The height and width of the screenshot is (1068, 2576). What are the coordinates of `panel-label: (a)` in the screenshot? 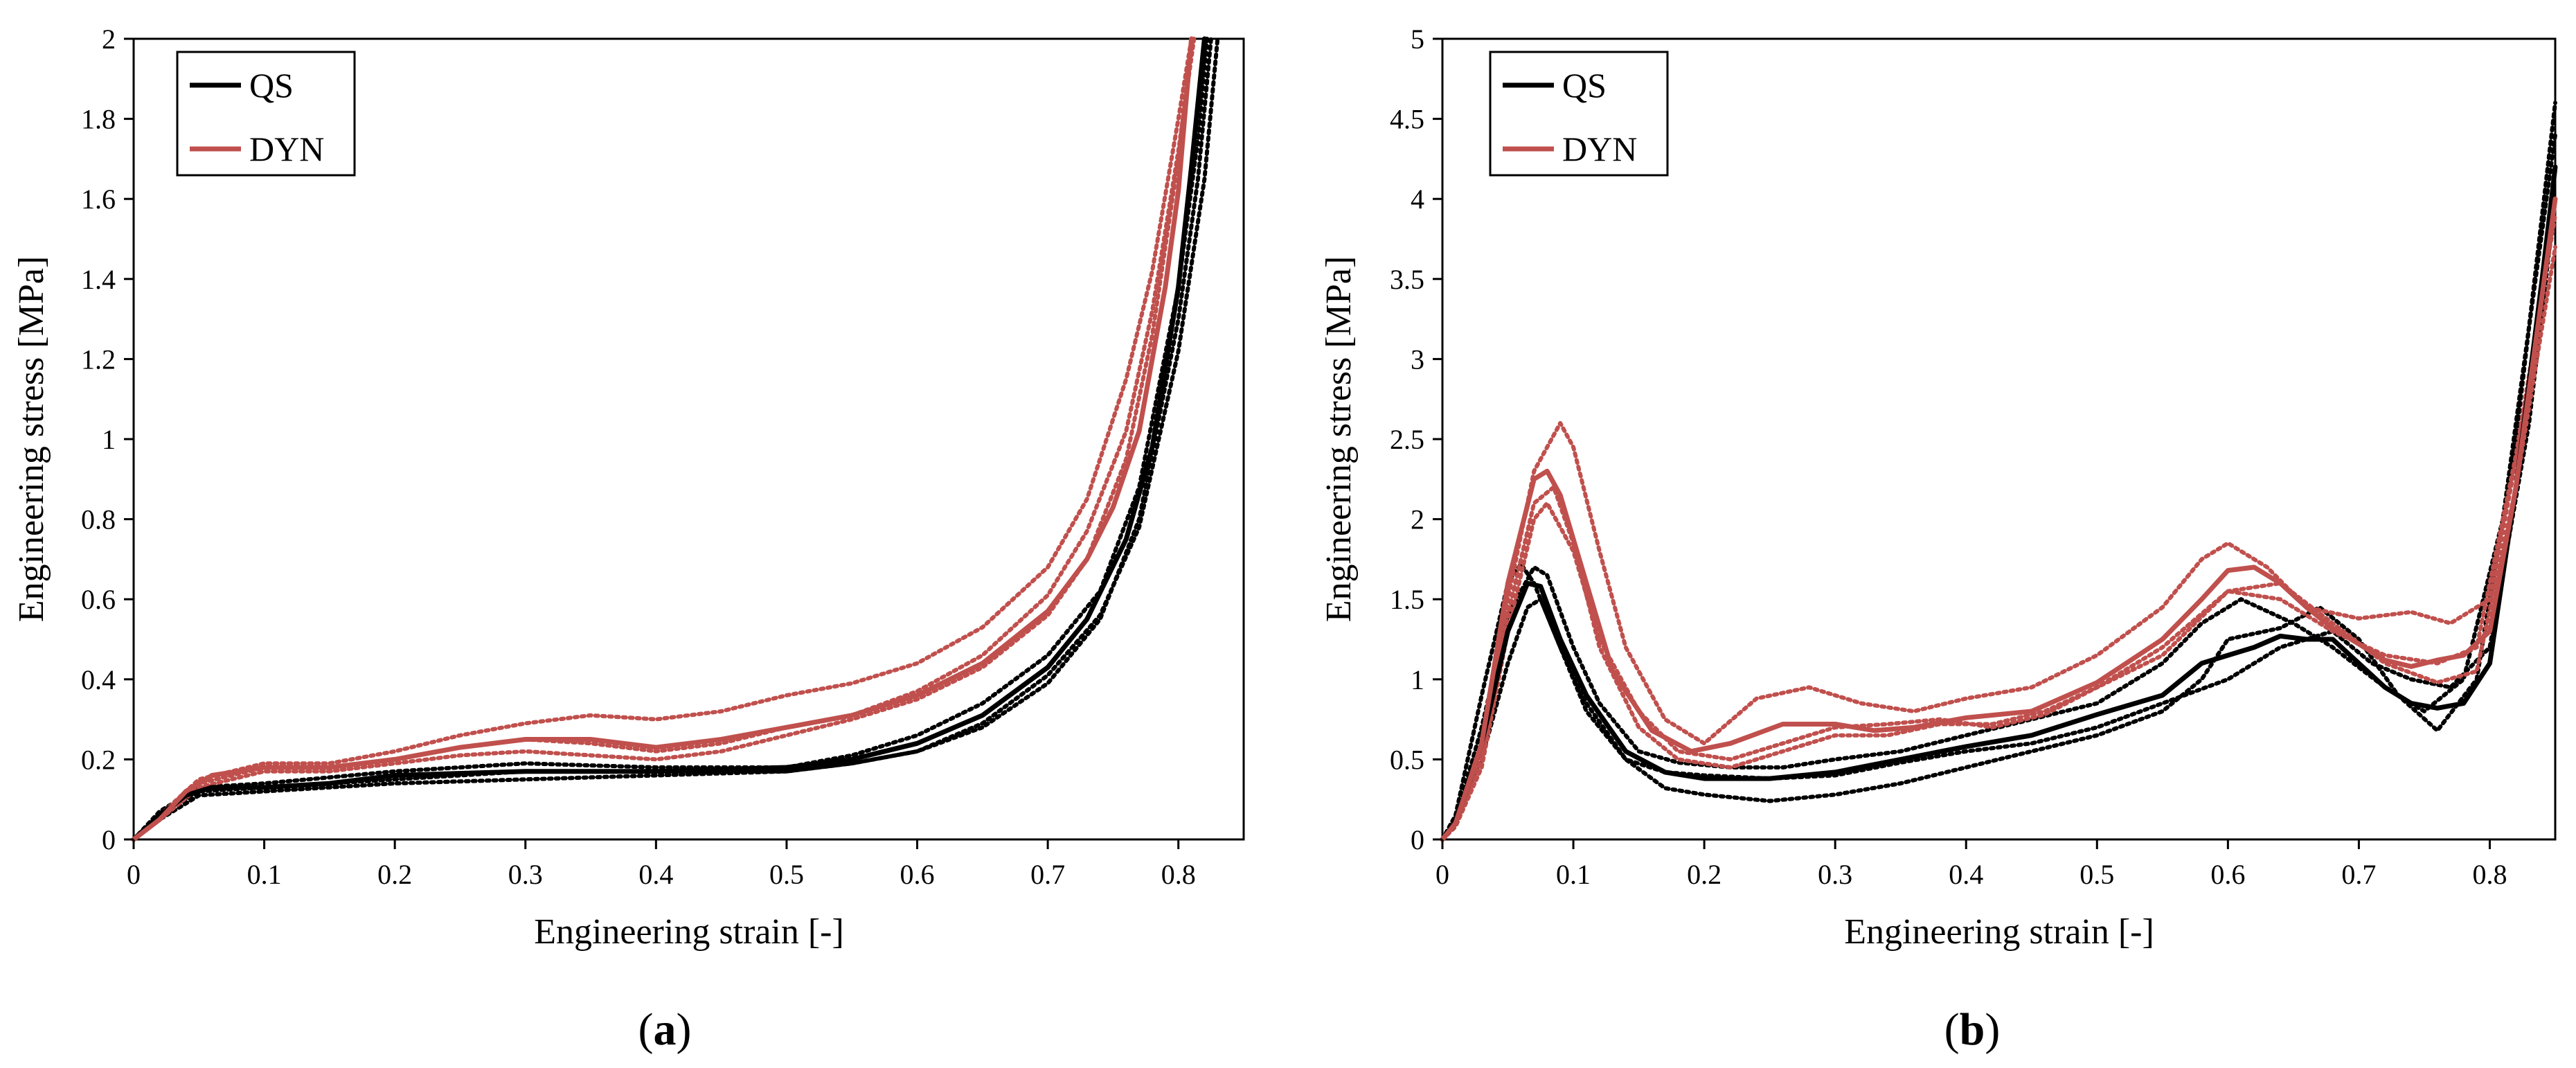 It's located at (665, 1029).